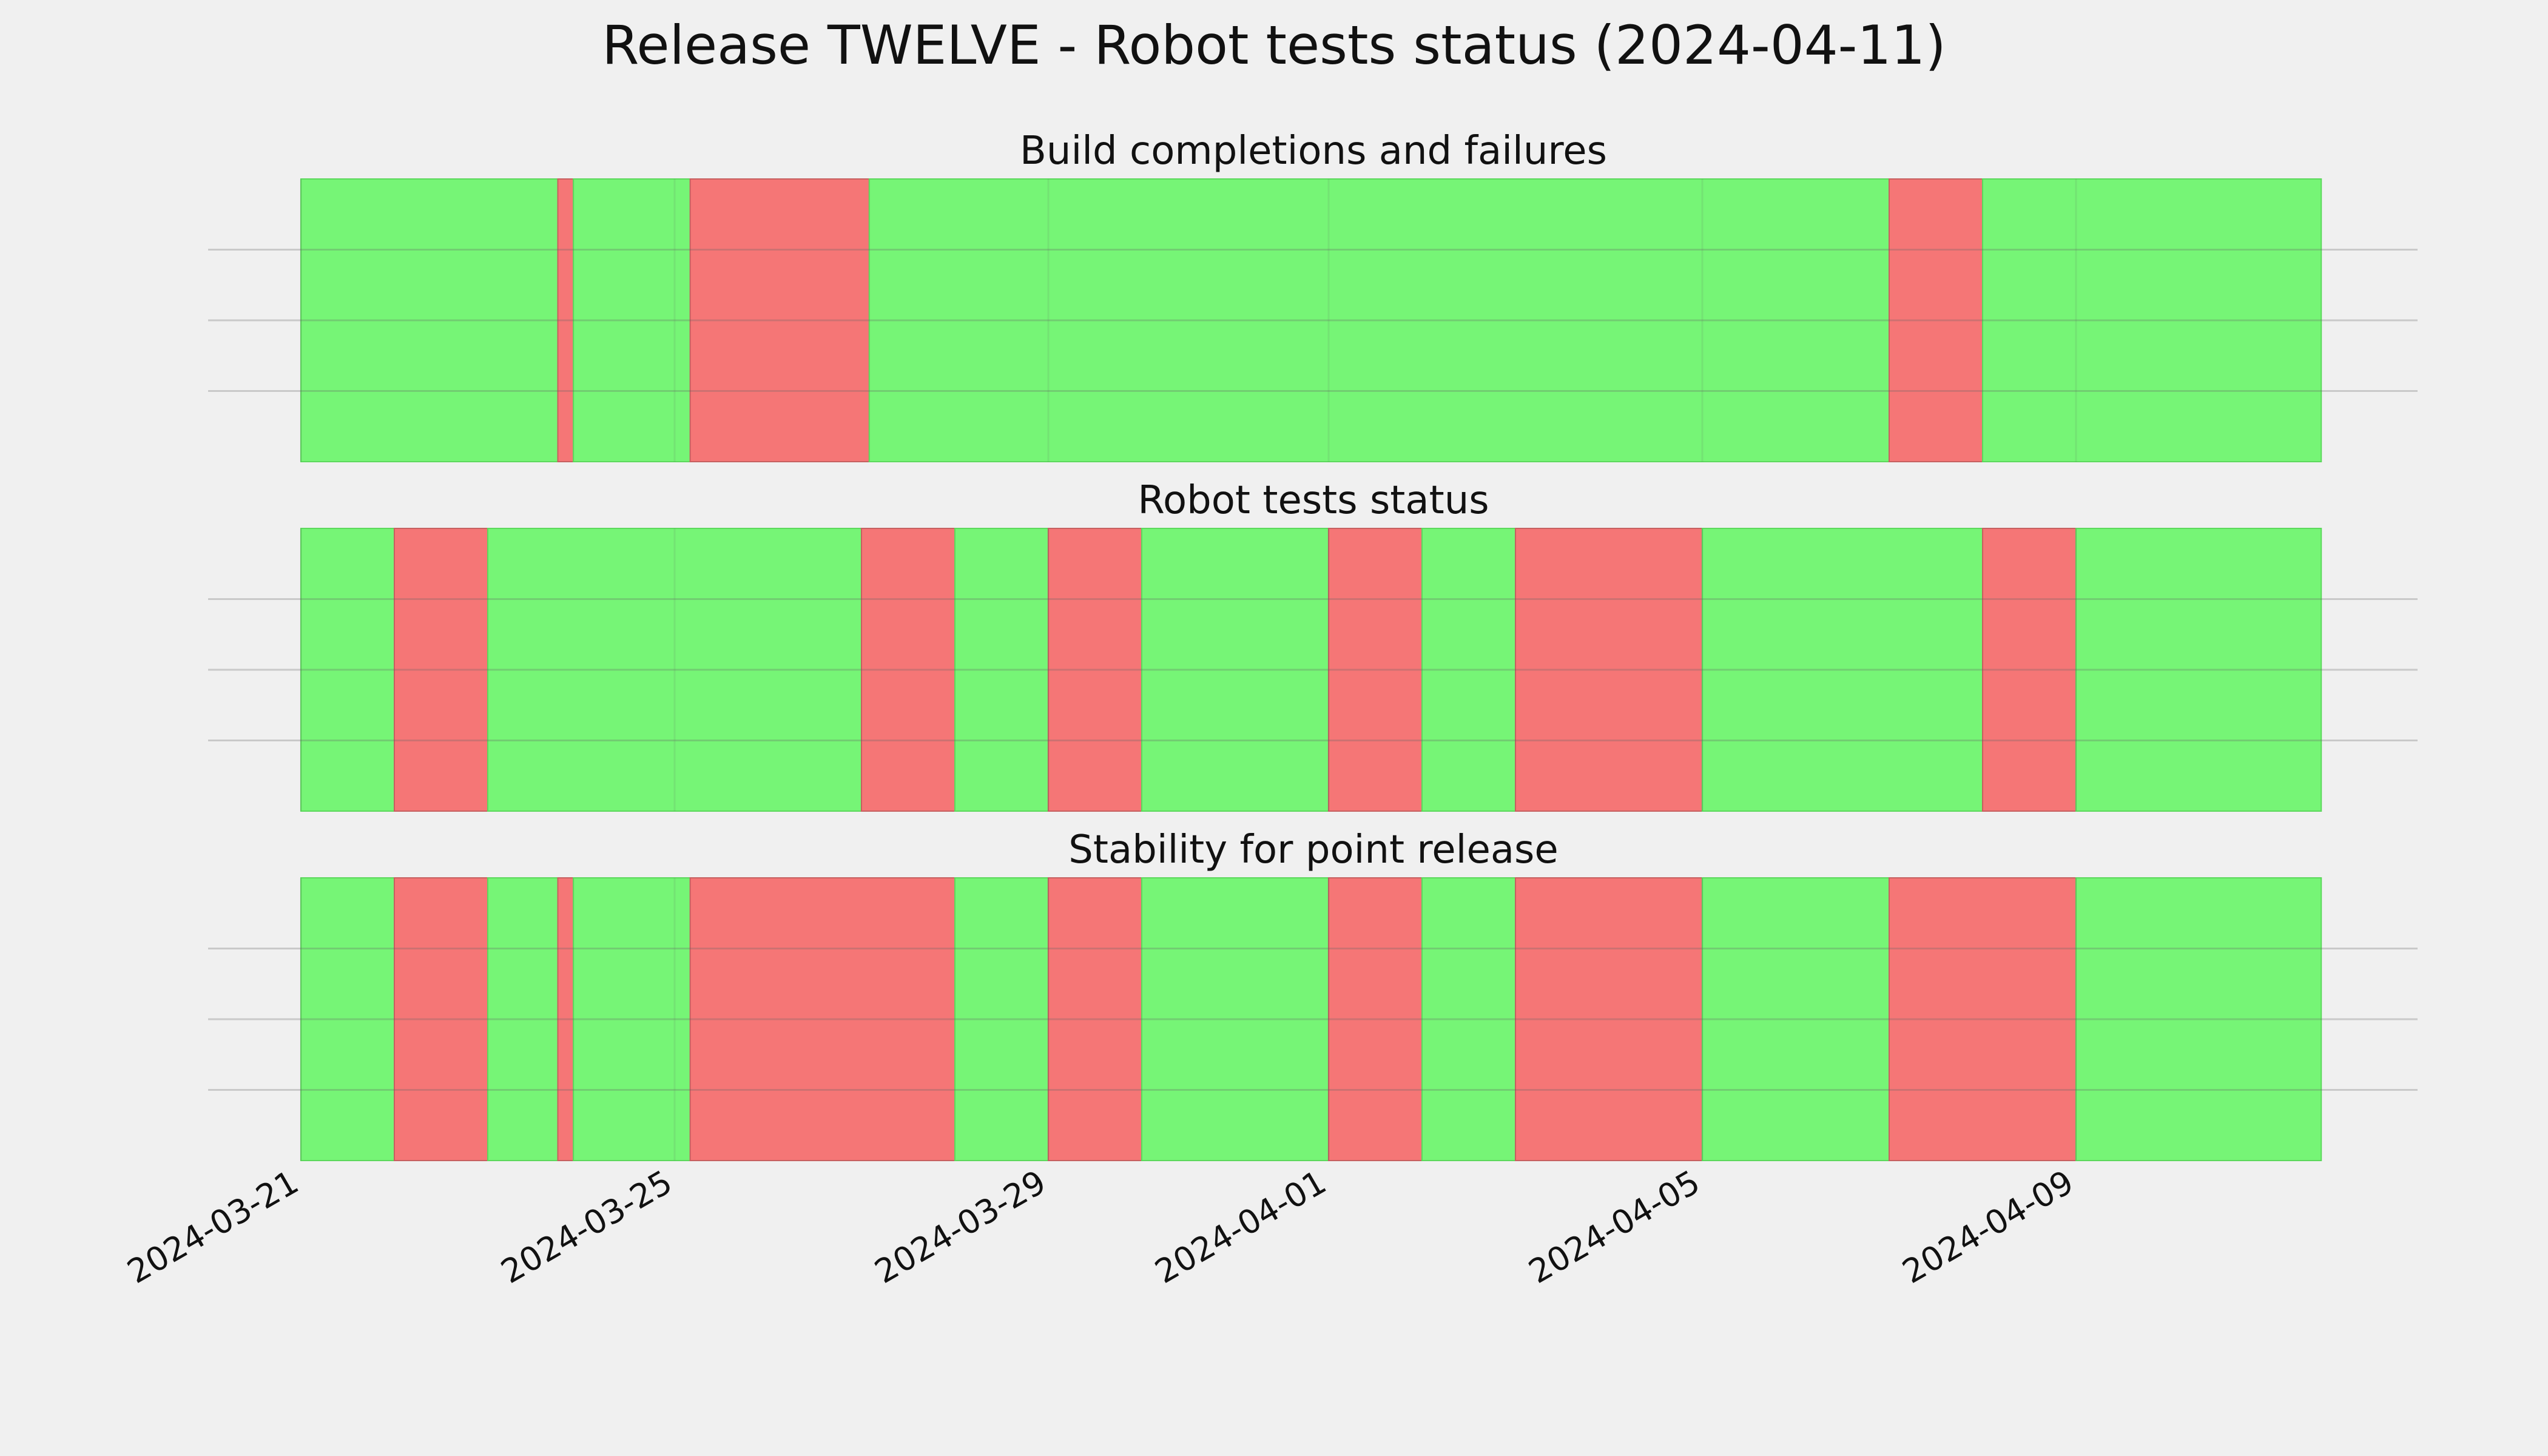 The height and width of the screenshot is (1456, 2548). Describe the element at coordinates (213, 1227) in the screenshot. I see `x-tick-label: 2024-03-21` at that location.